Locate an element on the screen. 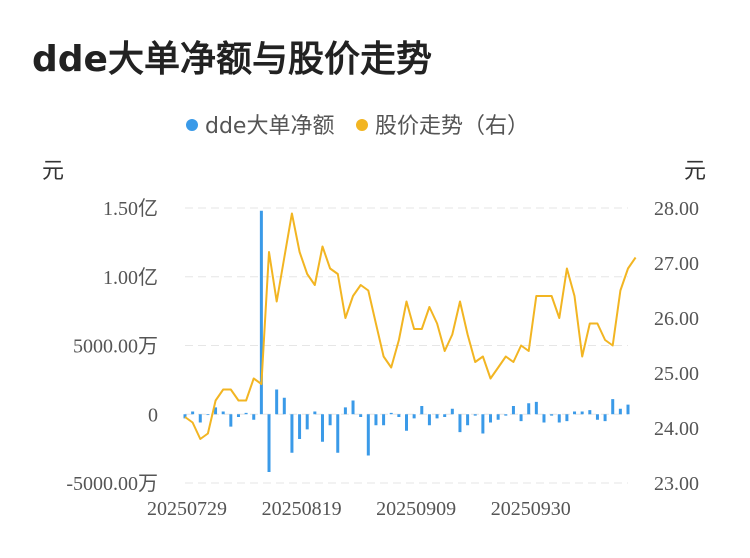 The height and width of the screenshot is (558, 750). right-tick-label: 28.00 is located at coordinates (676, 209).